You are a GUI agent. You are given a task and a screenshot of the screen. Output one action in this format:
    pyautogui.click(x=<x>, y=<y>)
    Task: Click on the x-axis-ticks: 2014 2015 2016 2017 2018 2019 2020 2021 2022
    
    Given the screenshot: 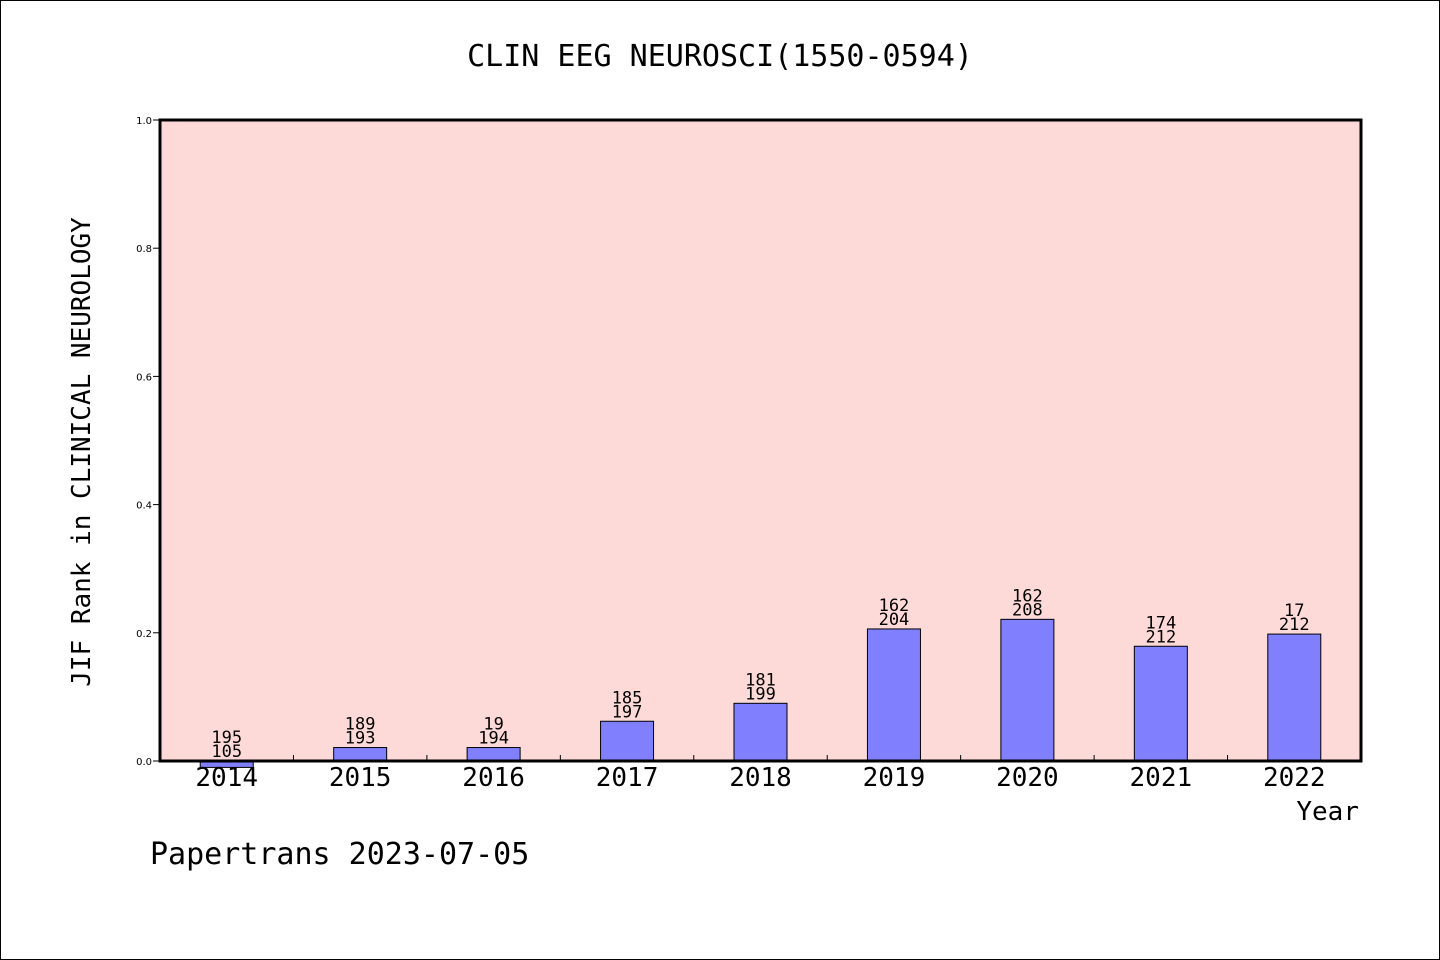 What is the action you would take?
    pyautogui.click(x=760, y=774)
    